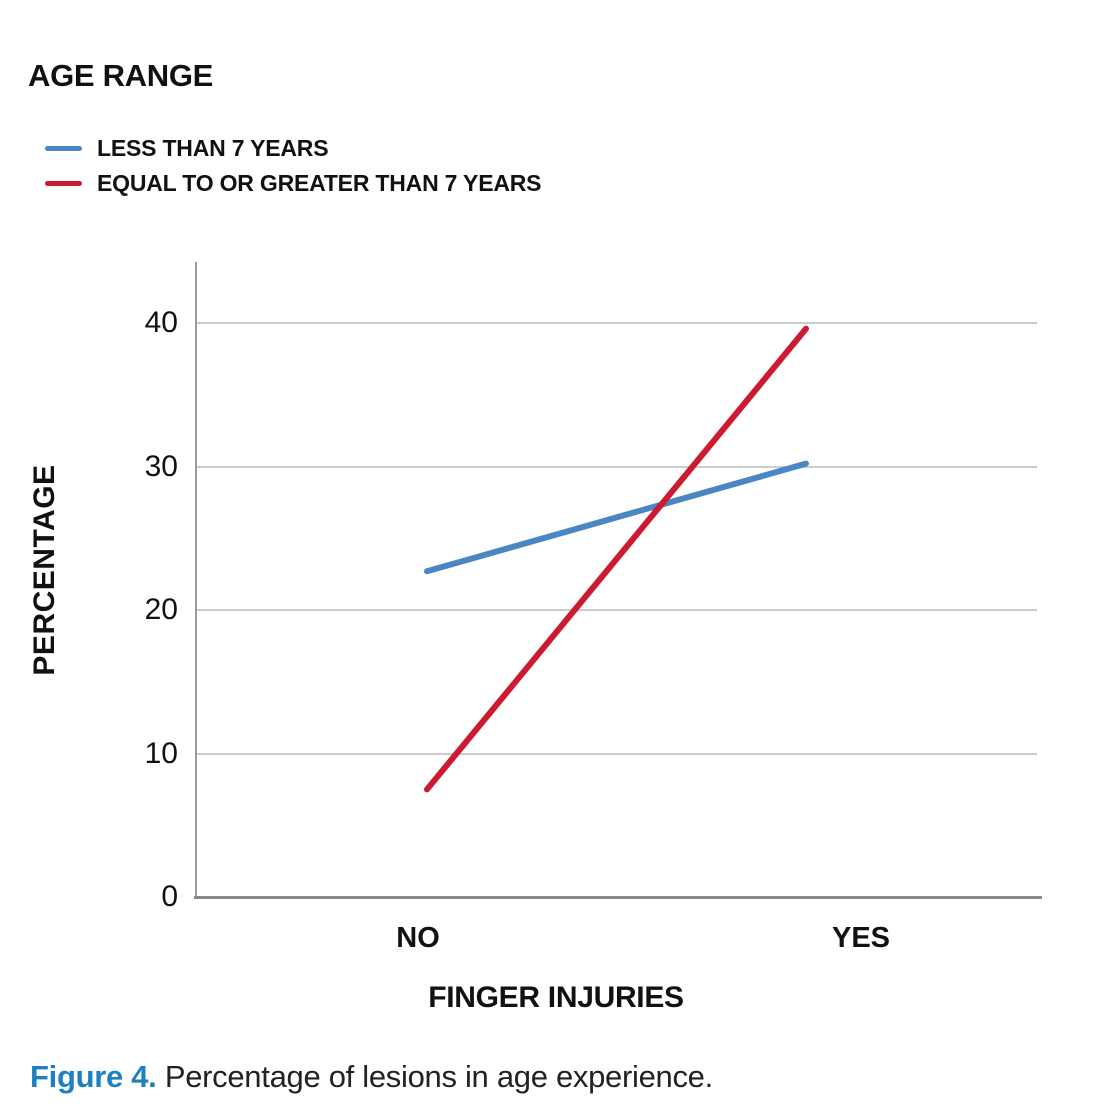  What do you see at coordinates (169, 896) in the screenshot?
I see `y-tick-label: 0` at bounding box center [169, 896].